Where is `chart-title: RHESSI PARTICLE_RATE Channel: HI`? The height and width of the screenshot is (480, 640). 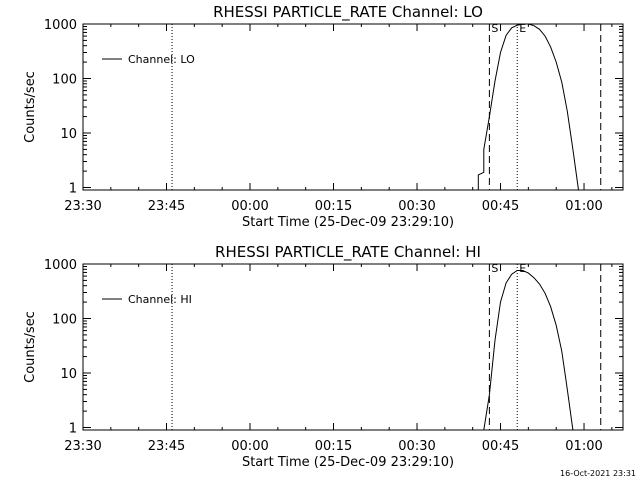 chart-title: RHESSI PARTICLE_RATE Channel: HI is located at coordinates (348, 252).